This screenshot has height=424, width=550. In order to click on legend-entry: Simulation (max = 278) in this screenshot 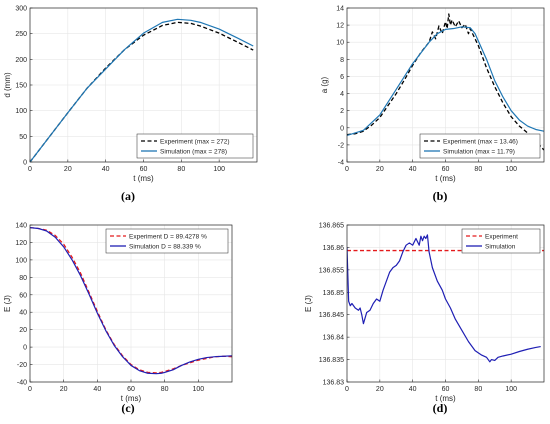, I will do `click(193, 151)`.